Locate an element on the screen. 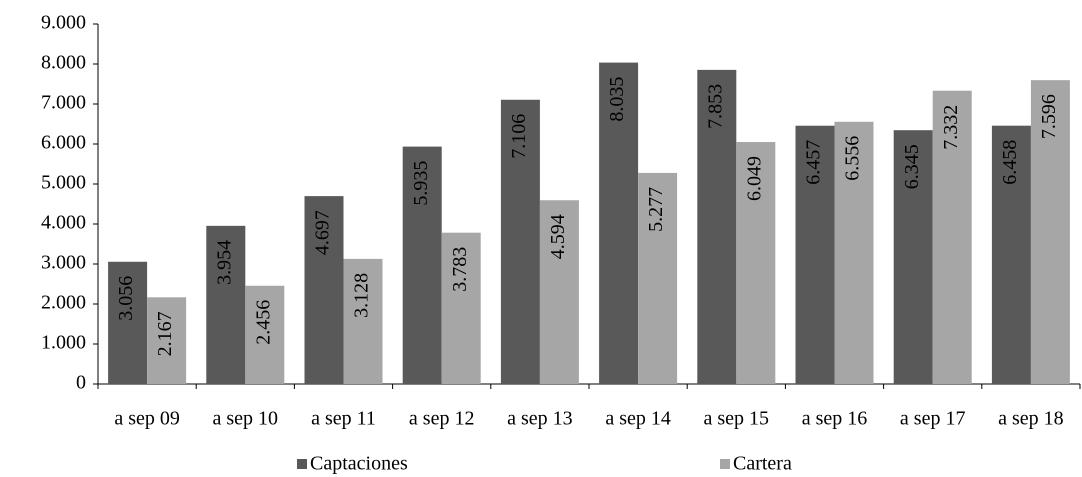 The width and height of the screenshot is (1082, 477). x-tick-label: a sep 16 is located at coordinates (835, 419).